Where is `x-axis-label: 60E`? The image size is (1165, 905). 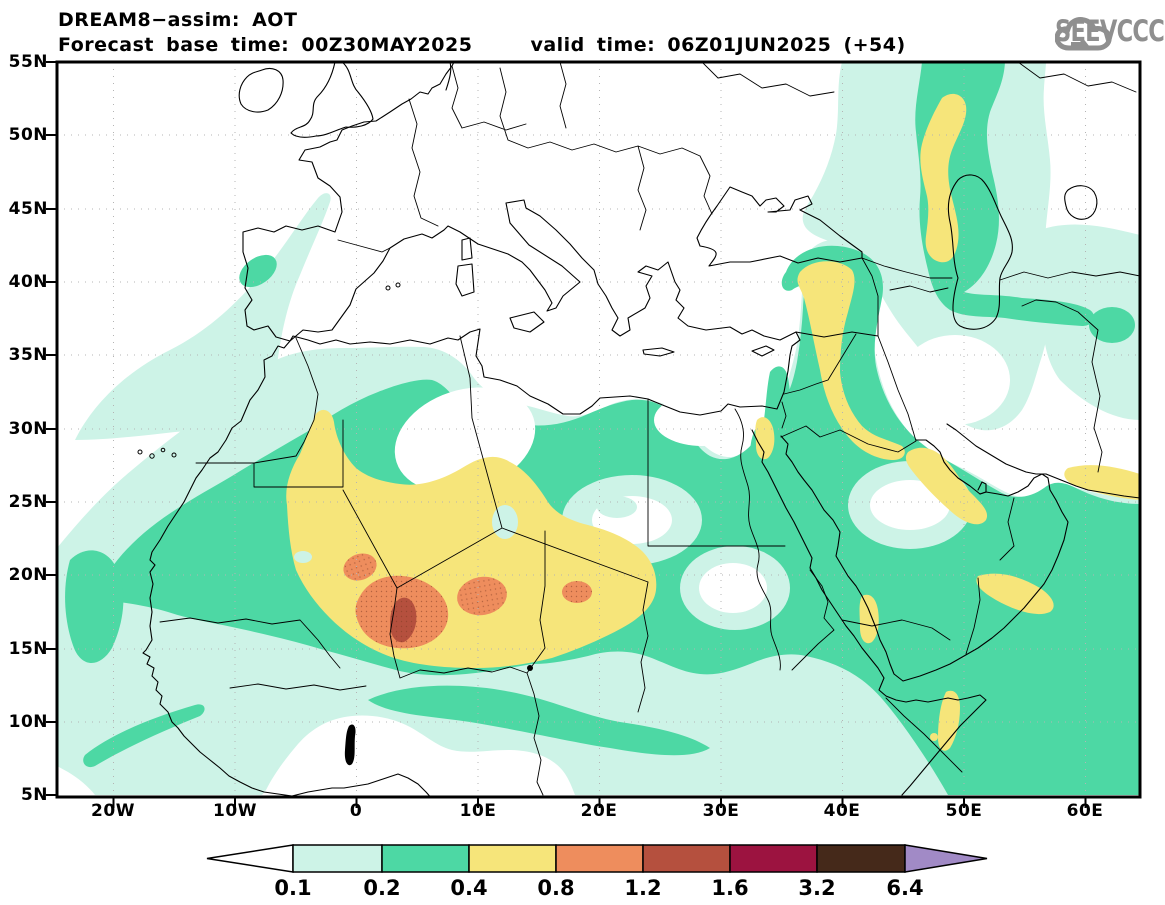
x-axis-label: 60E is located at coordinates (1085, 811).